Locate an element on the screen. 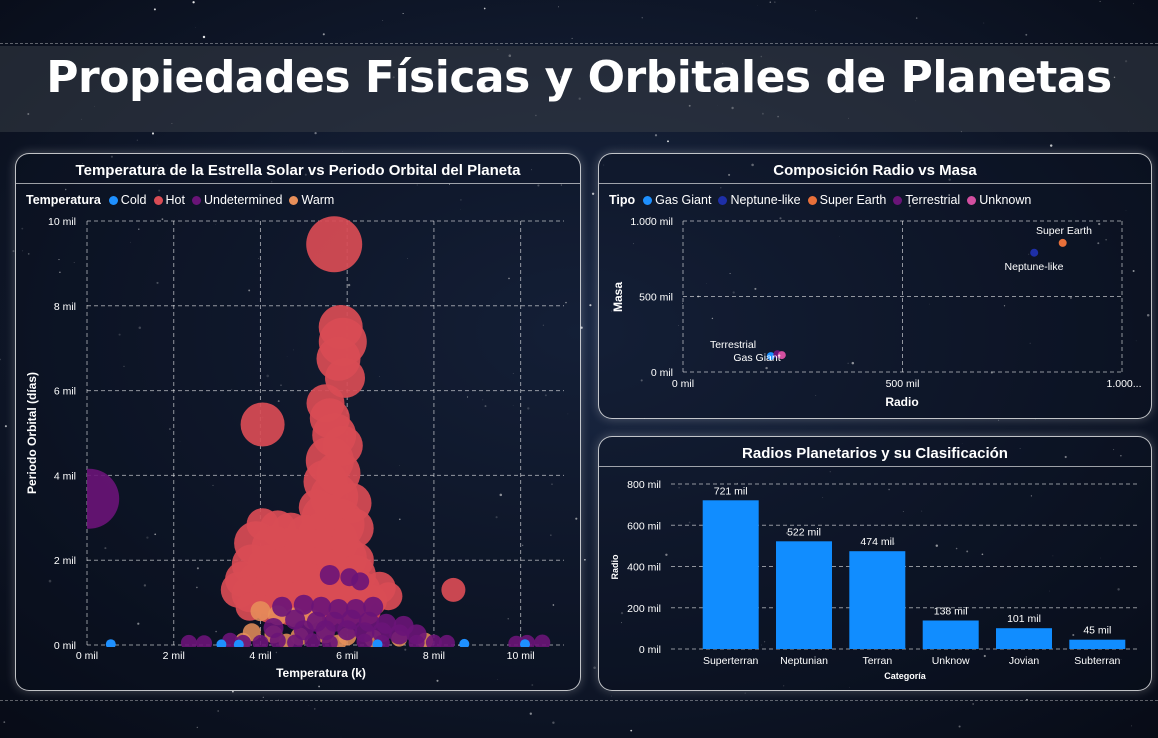 This screenshot has width=1158, height=738. composition-legend-title: Tipo is located at coordinates (622, 200).